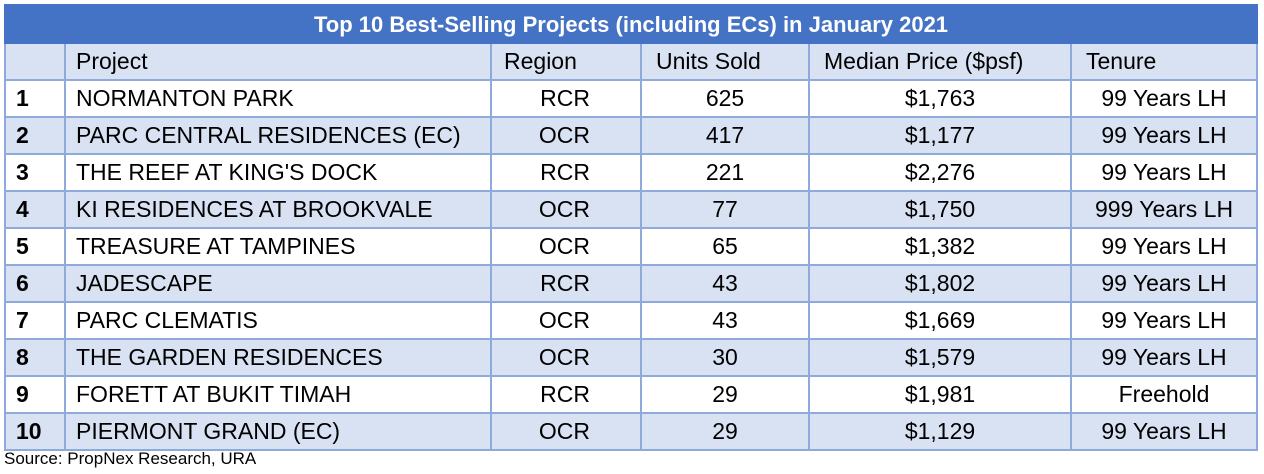 The width and height of the screenshot is (1264, 474). What do you see at coordinates (35, 209) in the screenshot?
I see `cell-rank: 4` at bounding box center [35, 209].